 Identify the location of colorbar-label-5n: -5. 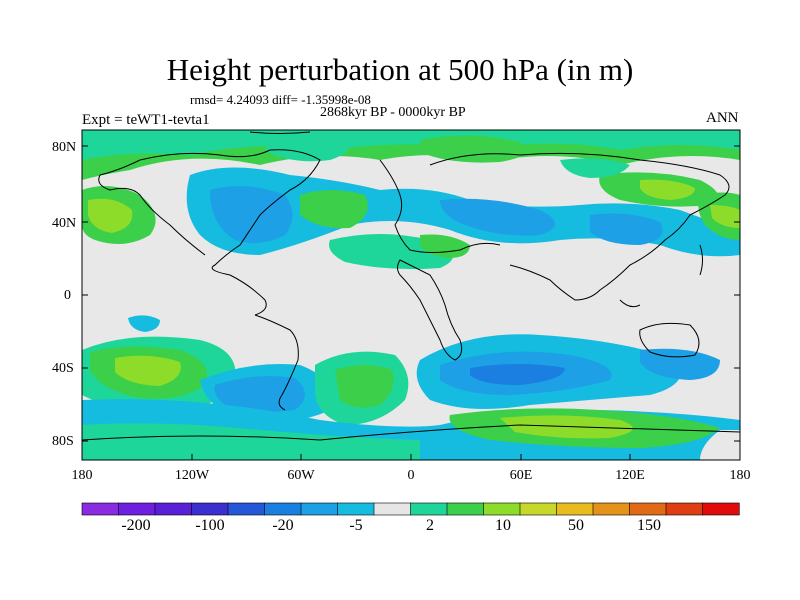
(356, 525).